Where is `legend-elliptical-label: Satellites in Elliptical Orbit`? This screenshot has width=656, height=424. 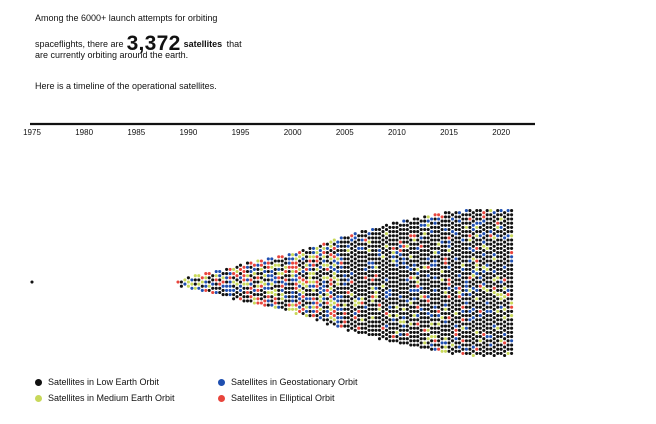 legend-elliptical-label: Satellites in Elliptical Orbit is located at coordinates (283, 398).